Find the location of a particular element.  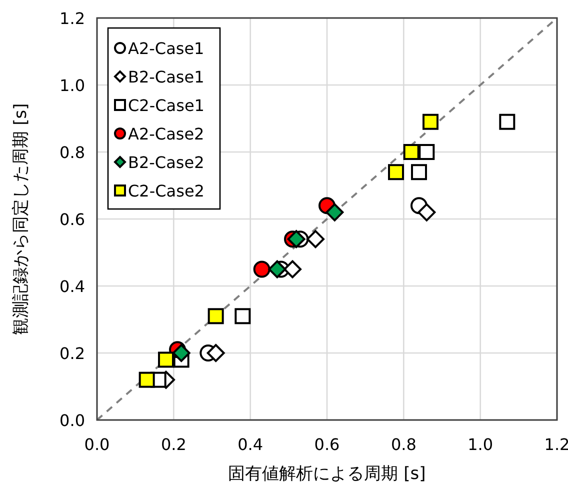

x-tick-label: 0.4 is located at coordinates (251, 444).